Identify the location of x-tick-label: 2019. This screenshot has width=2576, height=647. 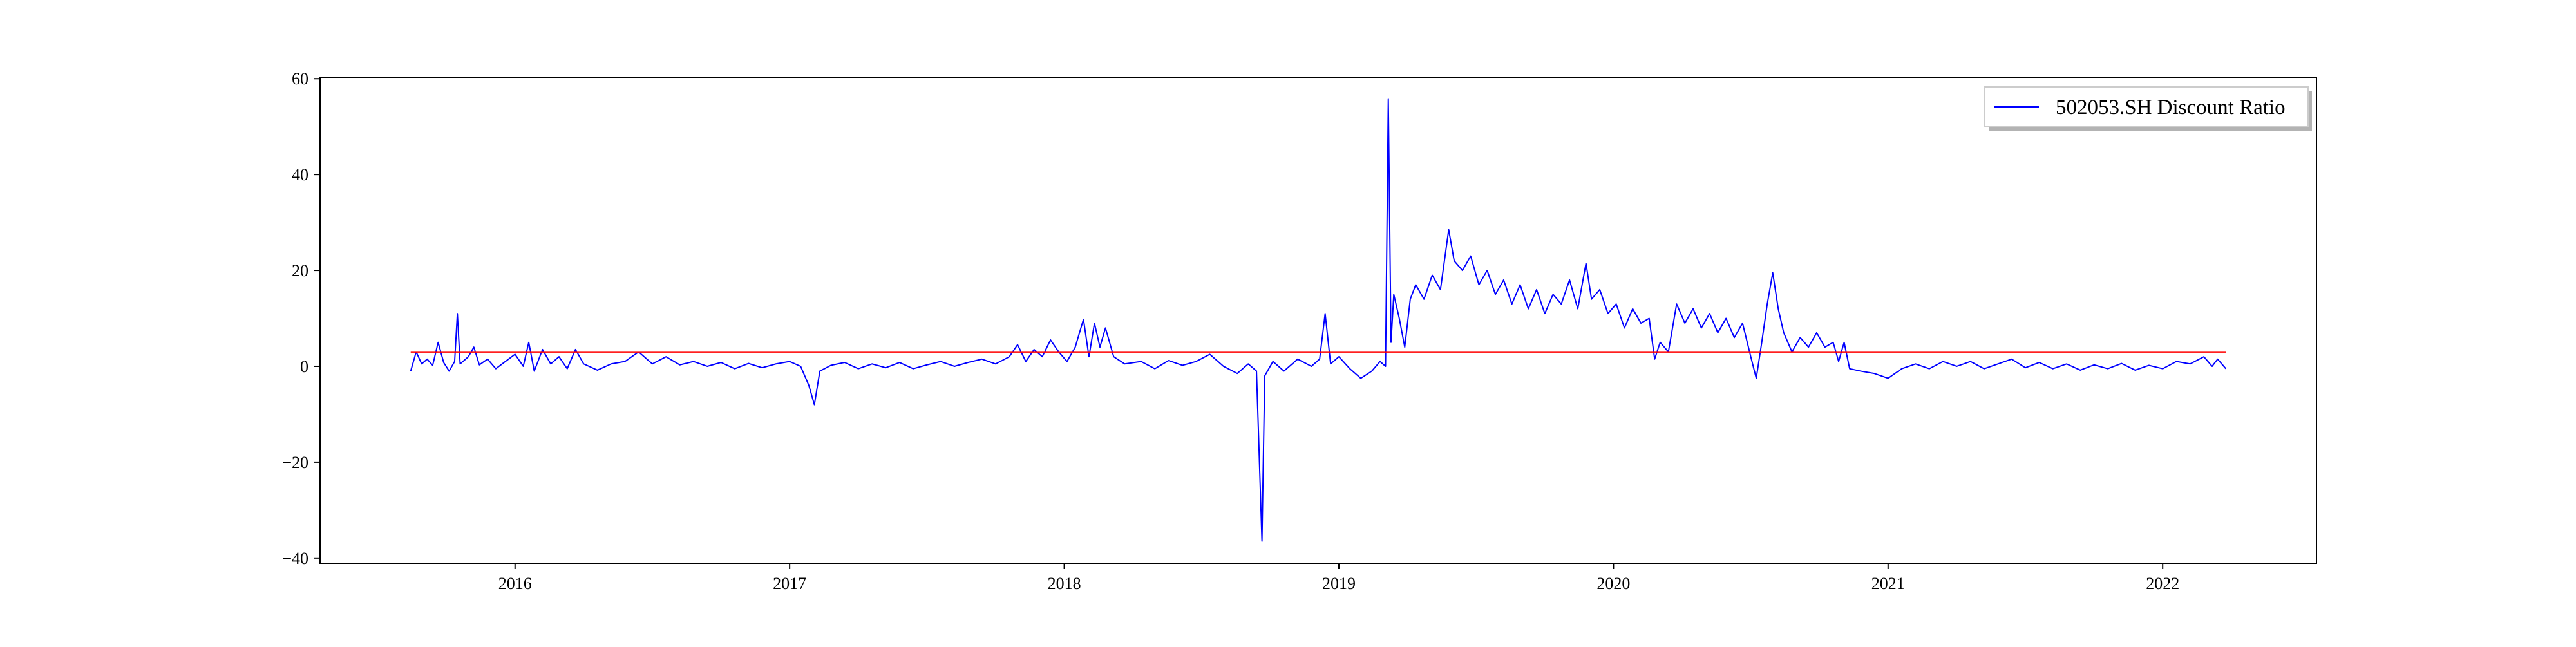
(1339, 583).